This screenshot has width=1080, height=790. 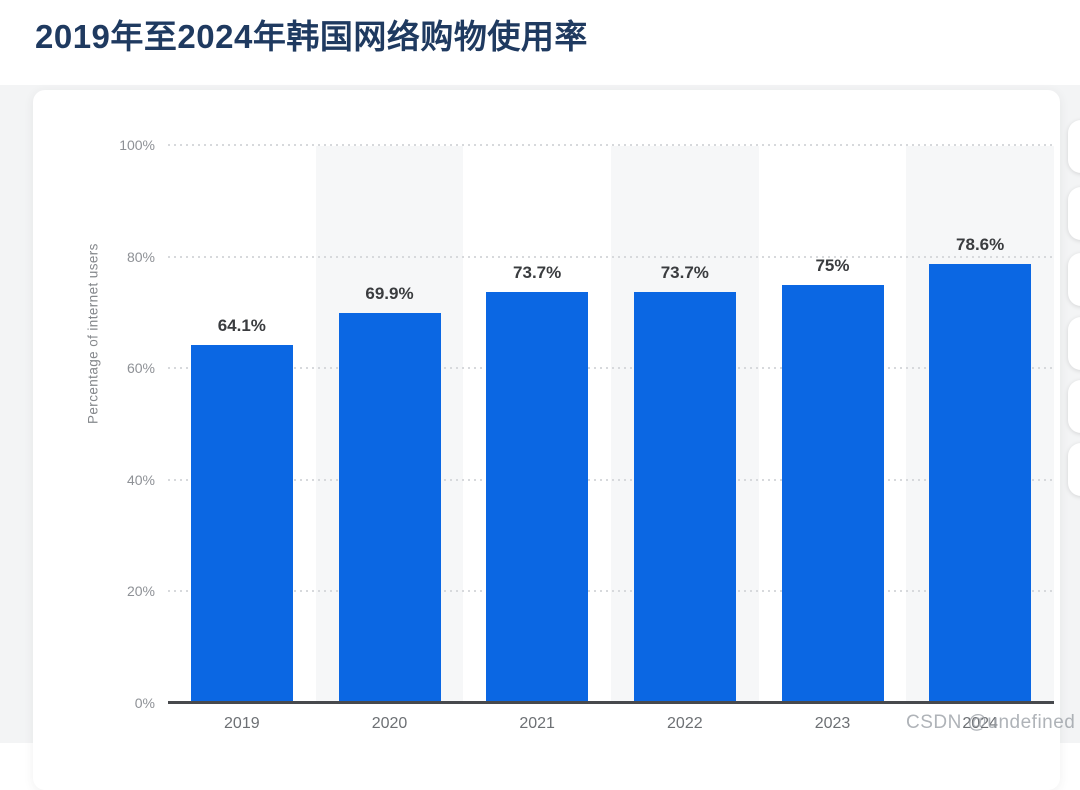 What do you see at coordinates (832, 723) in the screenshot?
I see `x-tick-label-2023: 2023` at bounding box center [832, 723].